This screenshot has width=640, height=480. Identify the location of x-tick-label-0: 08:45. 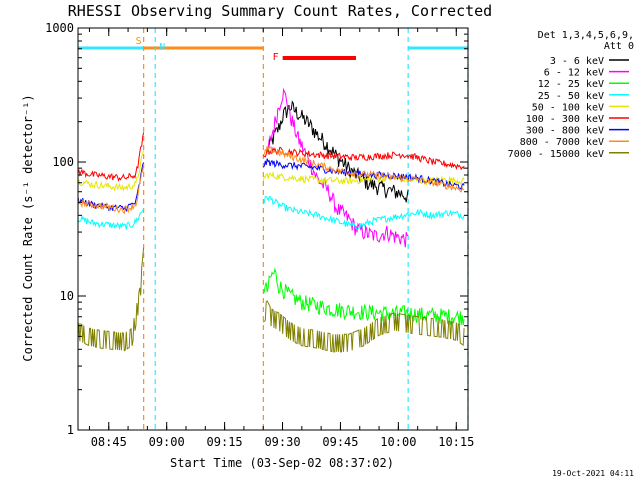
(109, 442).